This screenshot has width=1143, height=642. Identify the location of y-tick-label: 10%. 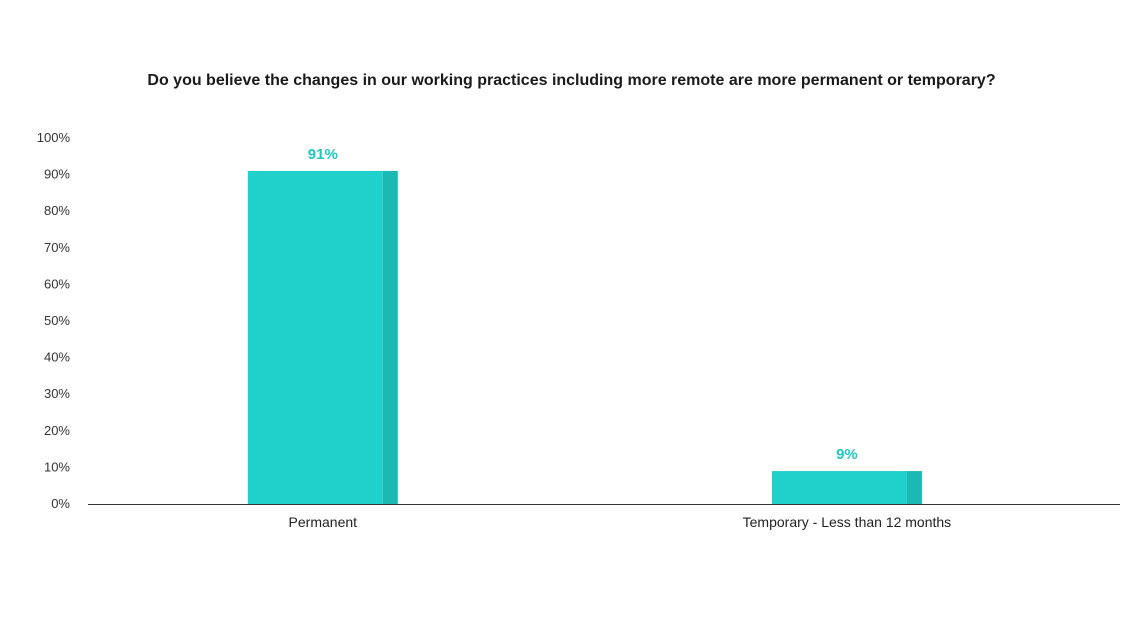
(57, 466).